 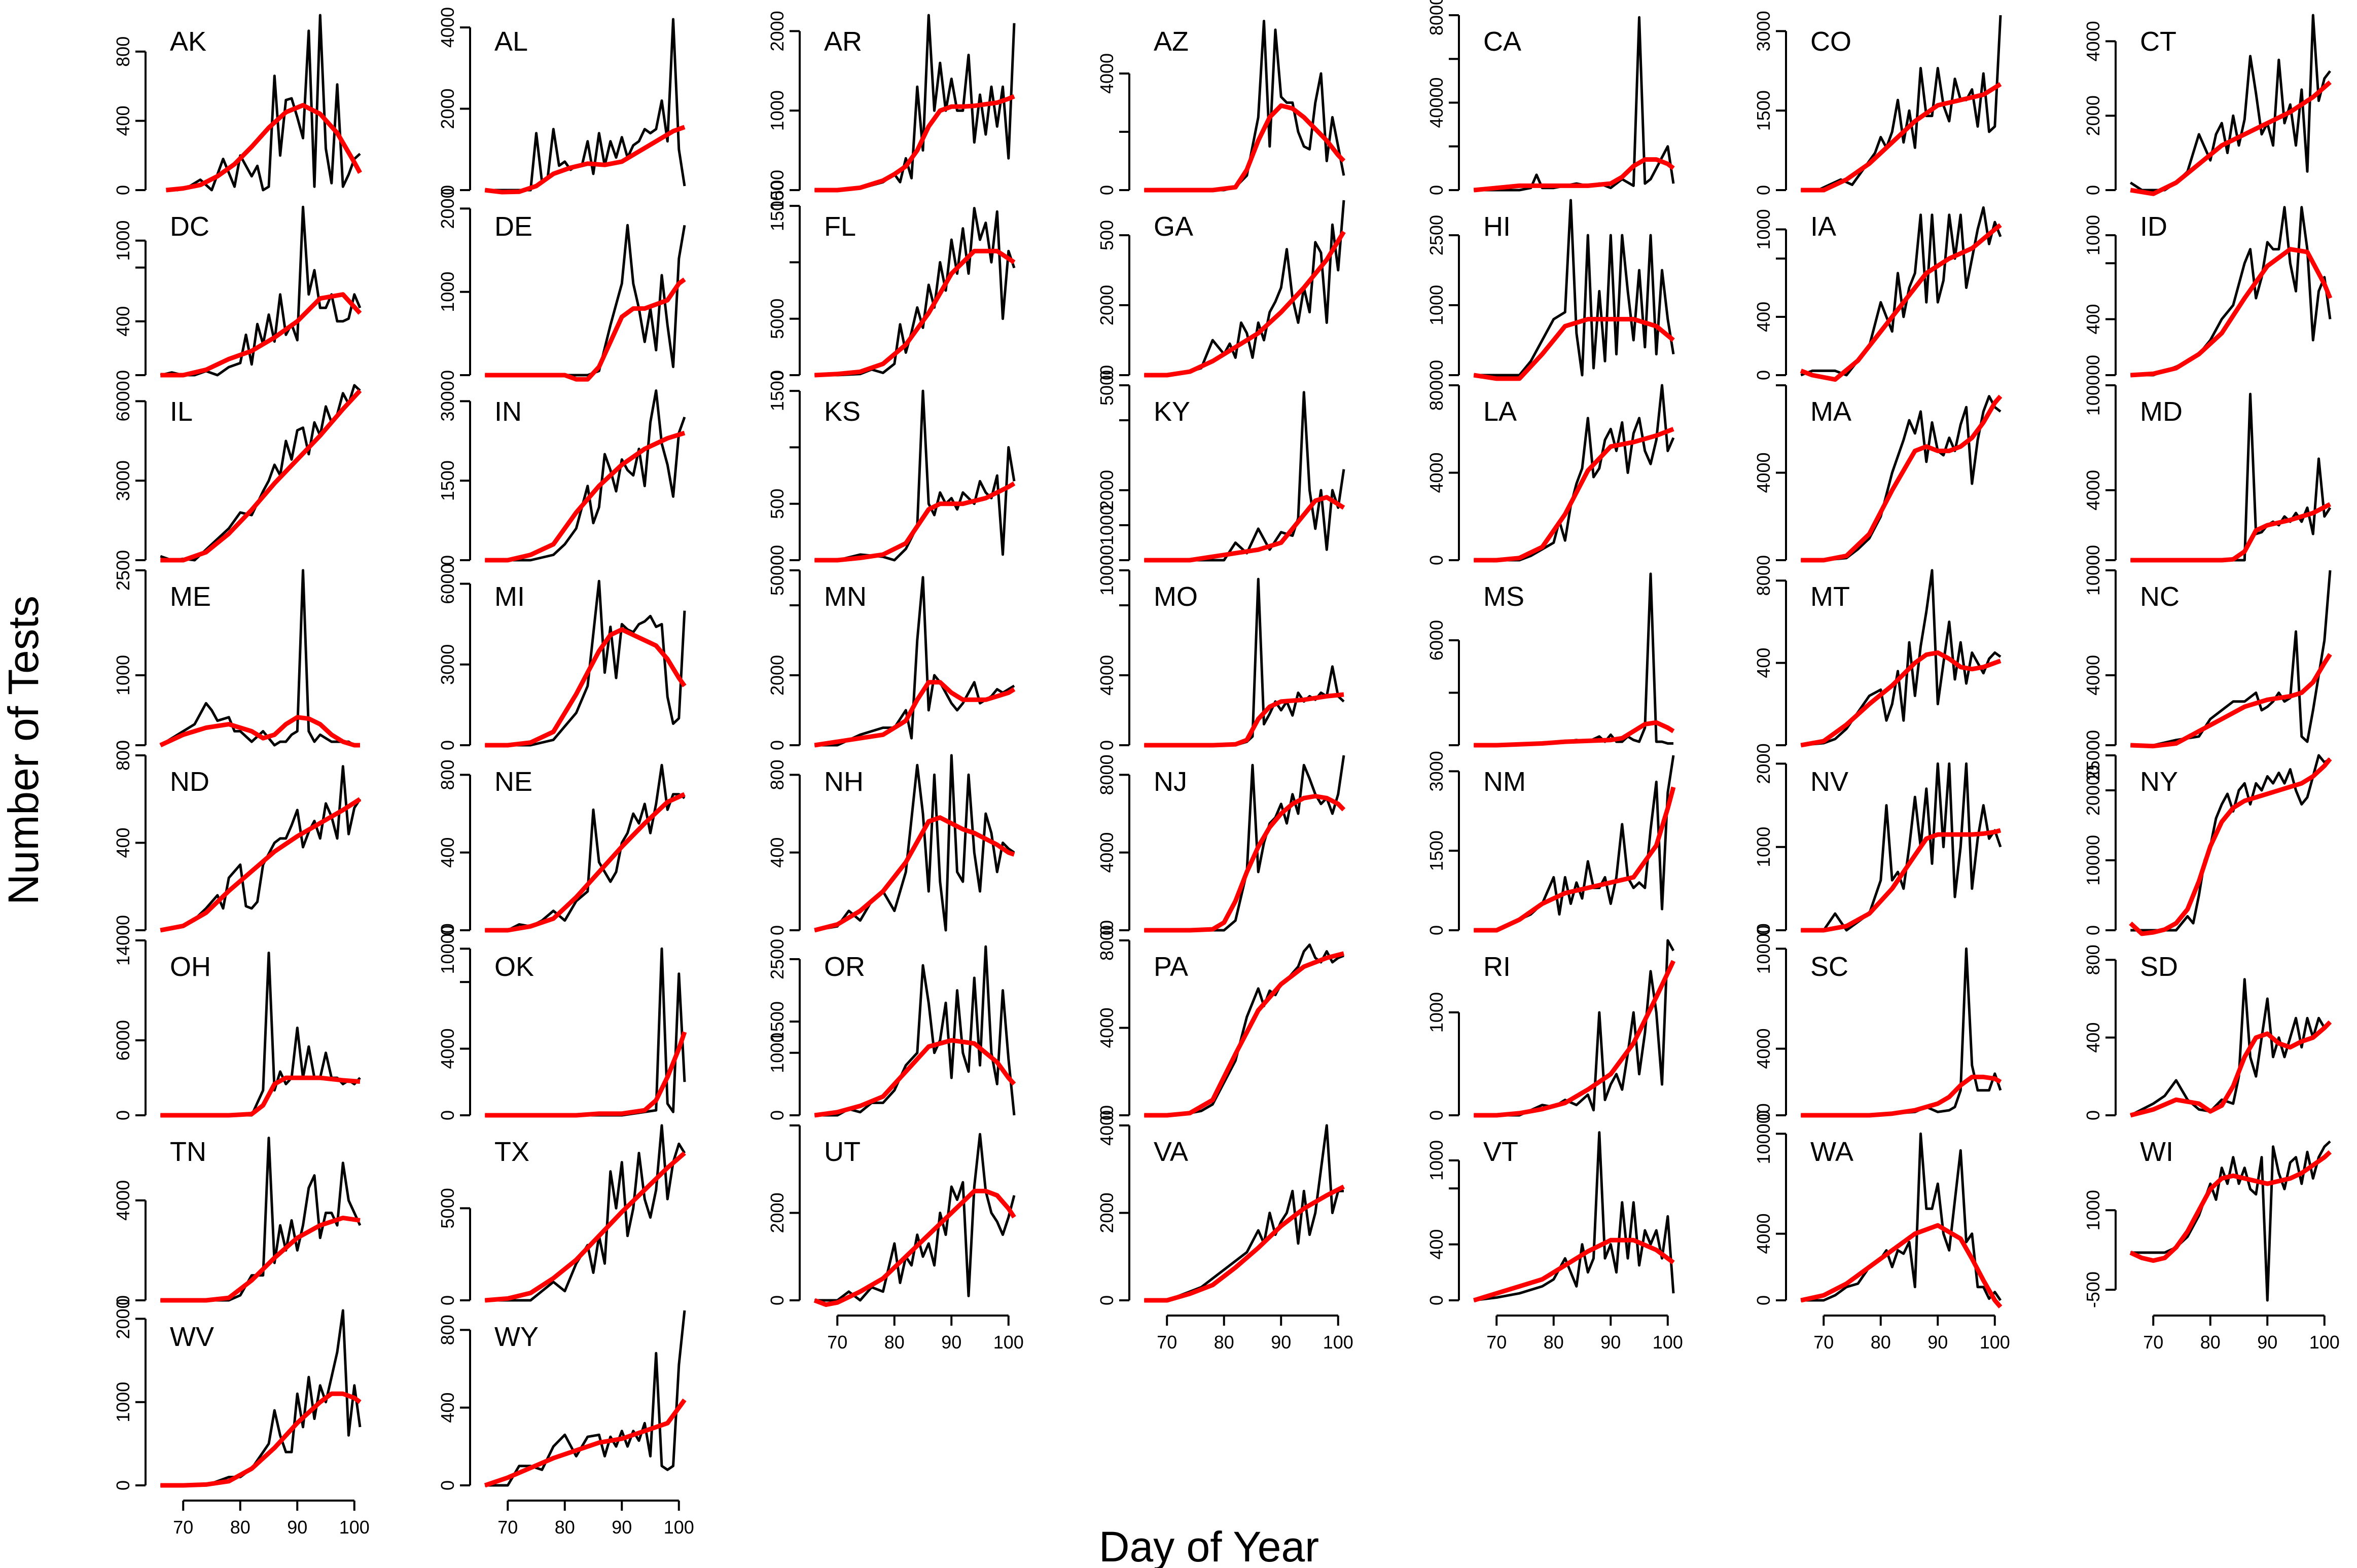 I want to click on panel-state-label: TN, so click(x=188, y=1152).